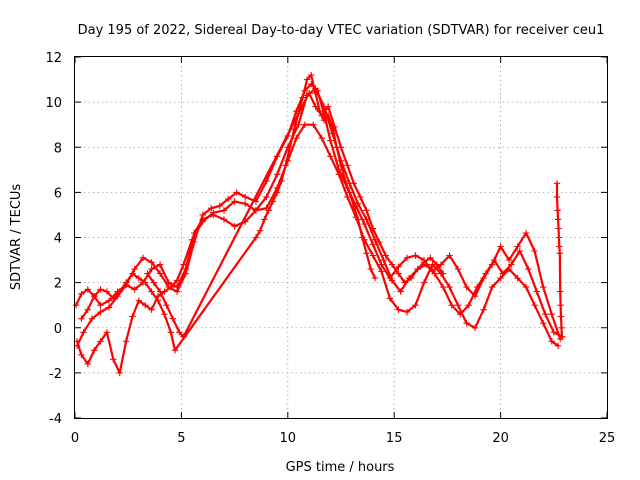 The width and height of the screenshot is (640, 480). Describe the element at coordinates (58, 239) in the screenshot. I see `y-tick-label: 4` at that location.